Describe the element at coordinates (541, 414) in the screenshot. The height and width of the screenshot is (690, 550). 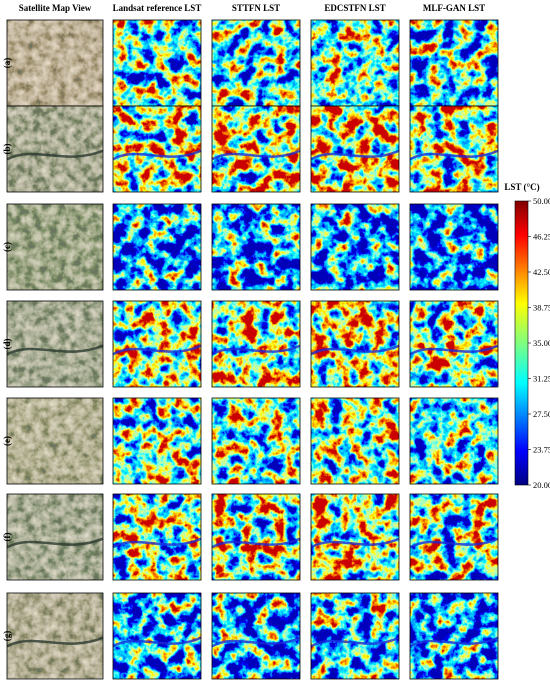
I see `colorbar-tick-label: 27.50` at that location.